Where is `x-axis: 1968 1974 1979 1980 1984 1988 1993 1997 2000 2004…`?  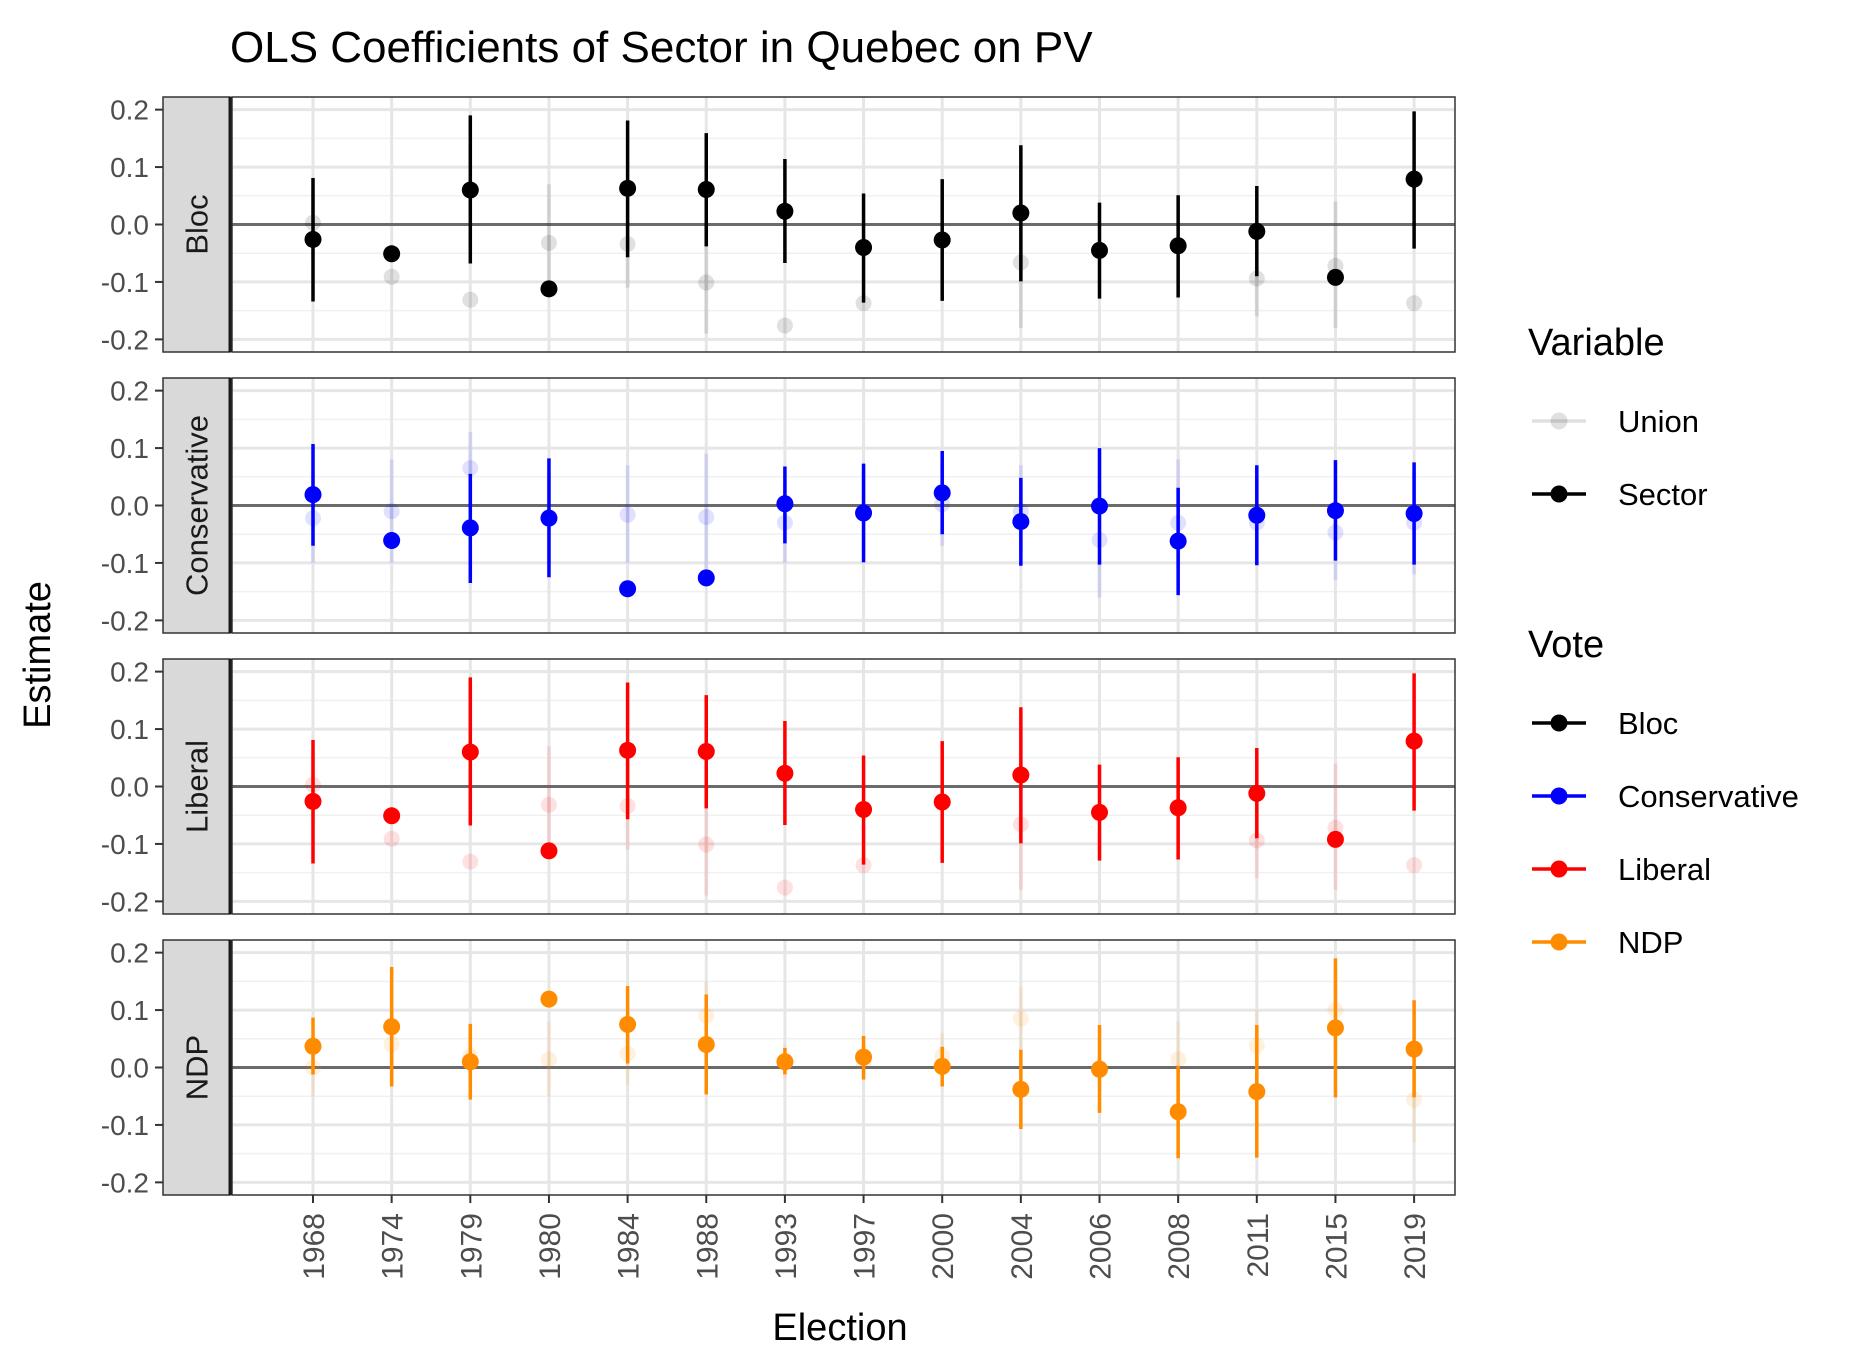
x-axis: 1968 1974 1979 1980 1984 1988 1993 1997 2000 2004… is located at coordinates (865, 1237).